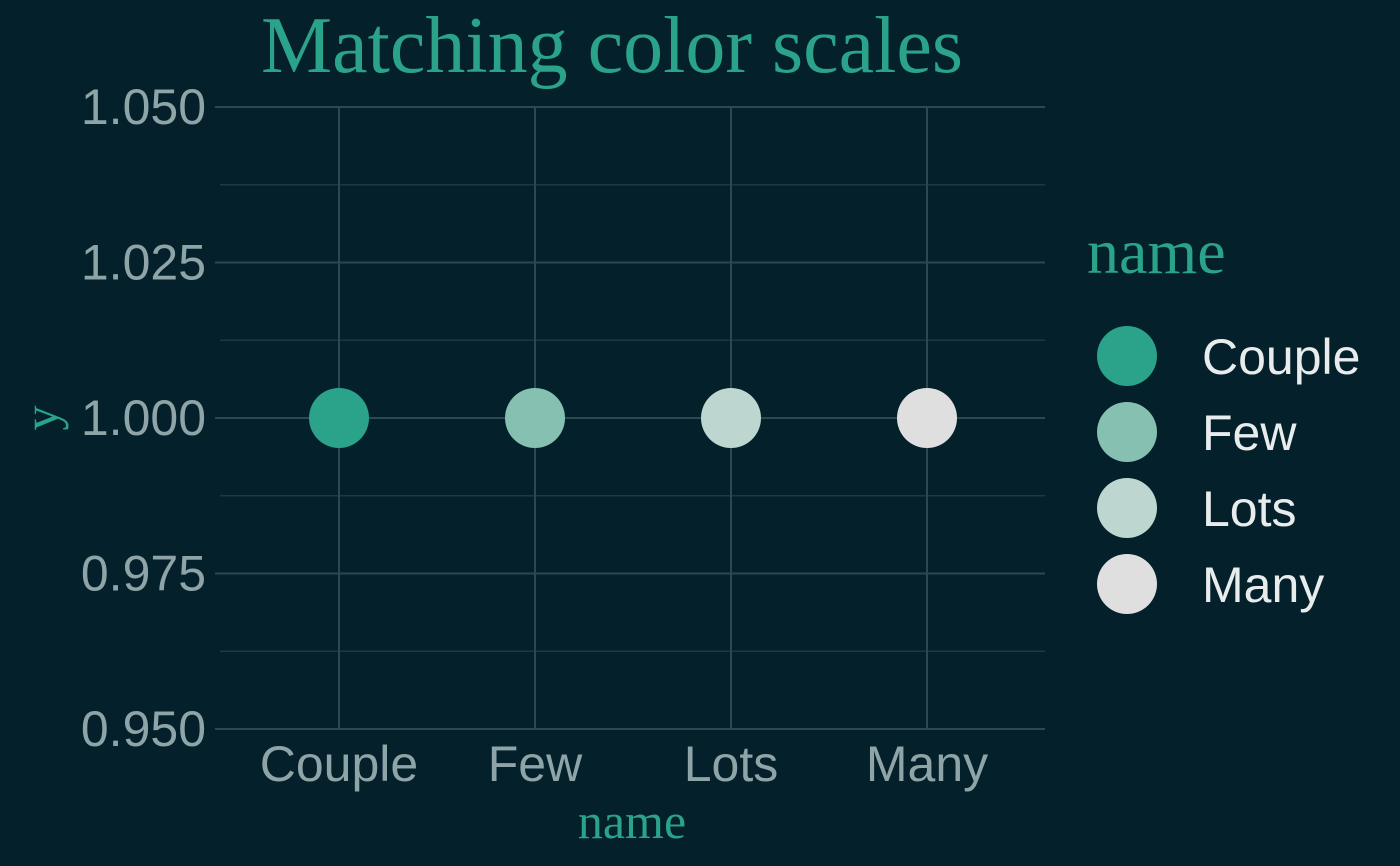 The image size is (1400, 866). I want to click on y-tick-label: 0.950, so click(143, 729).